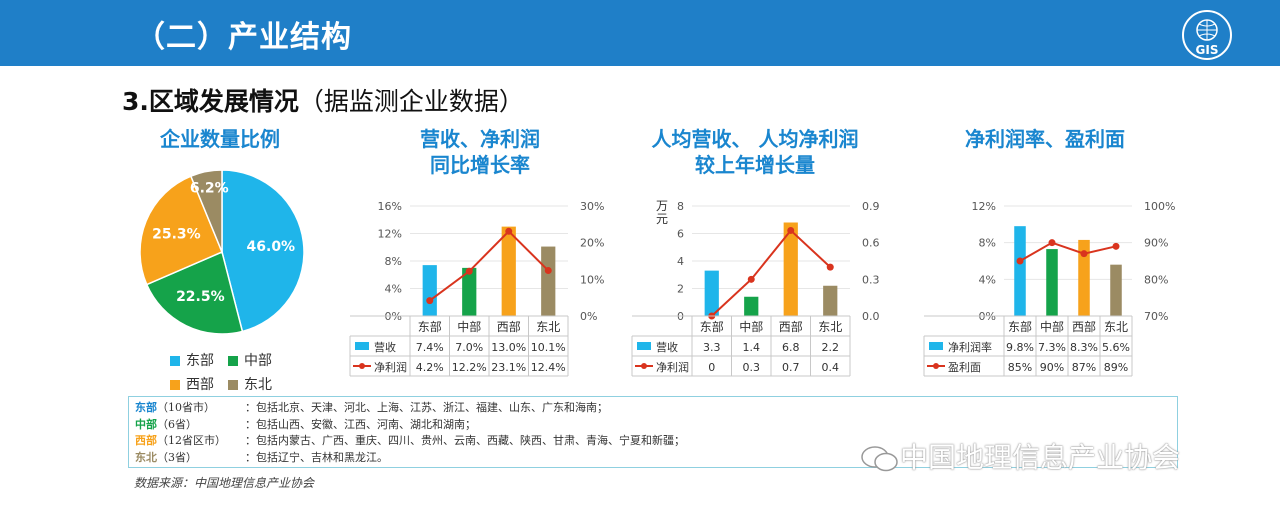 This screenshot has width=1280, height=512. Describe the element at coordinates (508, 347) in the screenshot. I see `bar-data-label: 13.0%` at that location.